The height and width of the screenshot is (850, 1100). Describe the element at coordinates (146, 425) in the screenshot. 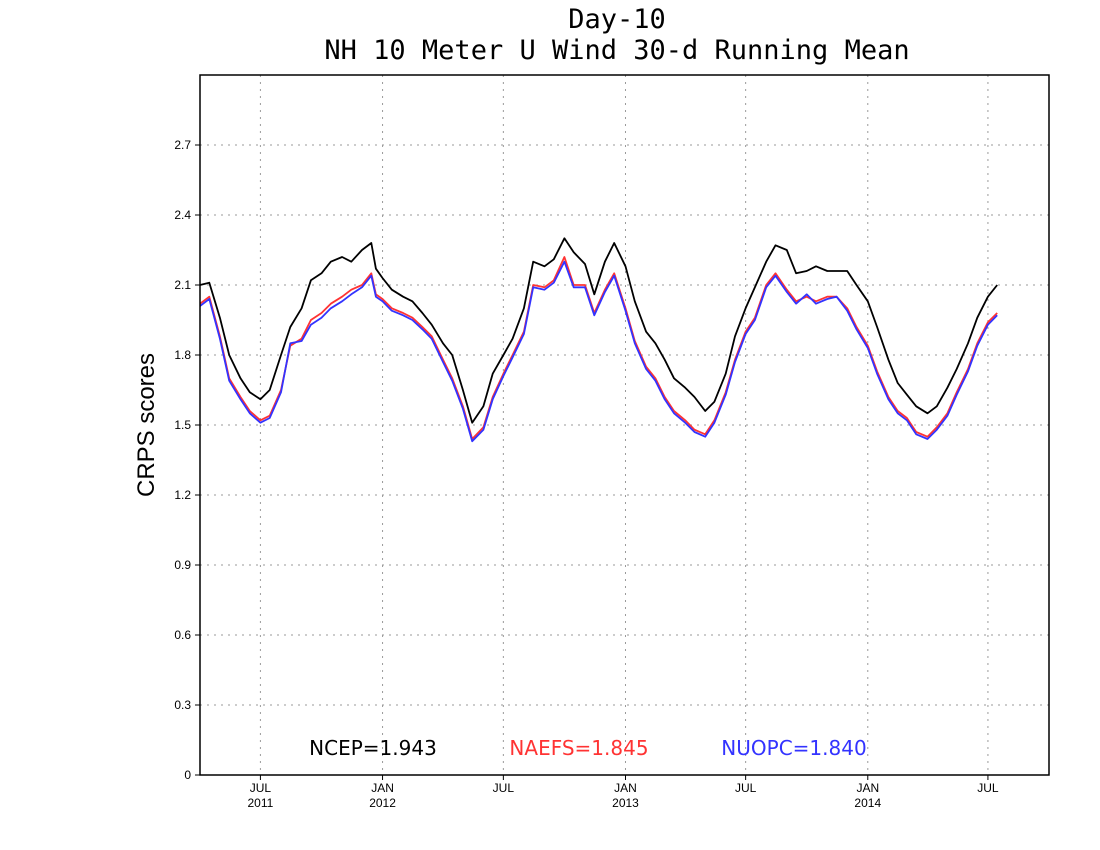

I see `y-axis-label: CRPS scores` at that location.